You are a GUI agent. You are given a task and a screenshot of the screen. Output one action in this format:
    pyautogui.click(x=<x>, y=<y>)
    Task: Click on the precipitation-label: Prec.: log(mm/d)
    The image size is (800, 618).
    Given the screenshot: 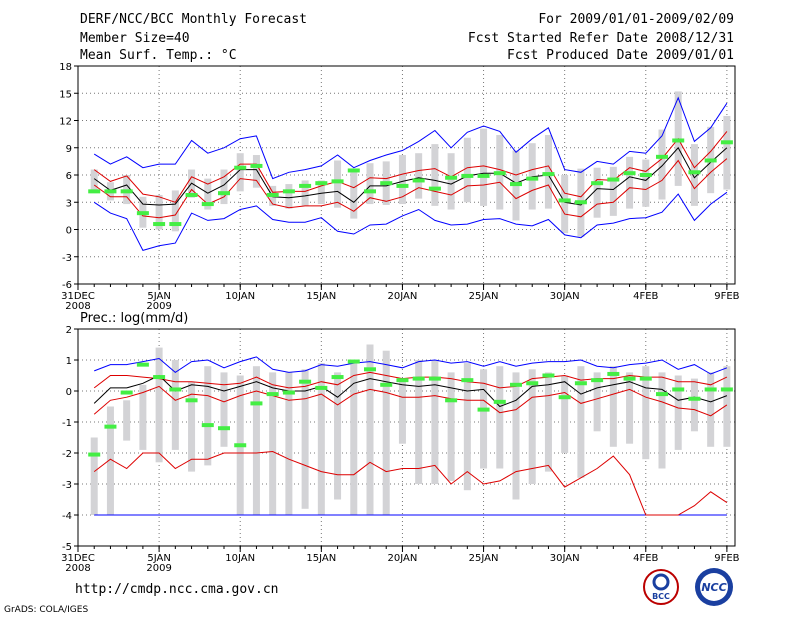 What is the action you would take?
    pyautogui.click(x=134, y=318)
    